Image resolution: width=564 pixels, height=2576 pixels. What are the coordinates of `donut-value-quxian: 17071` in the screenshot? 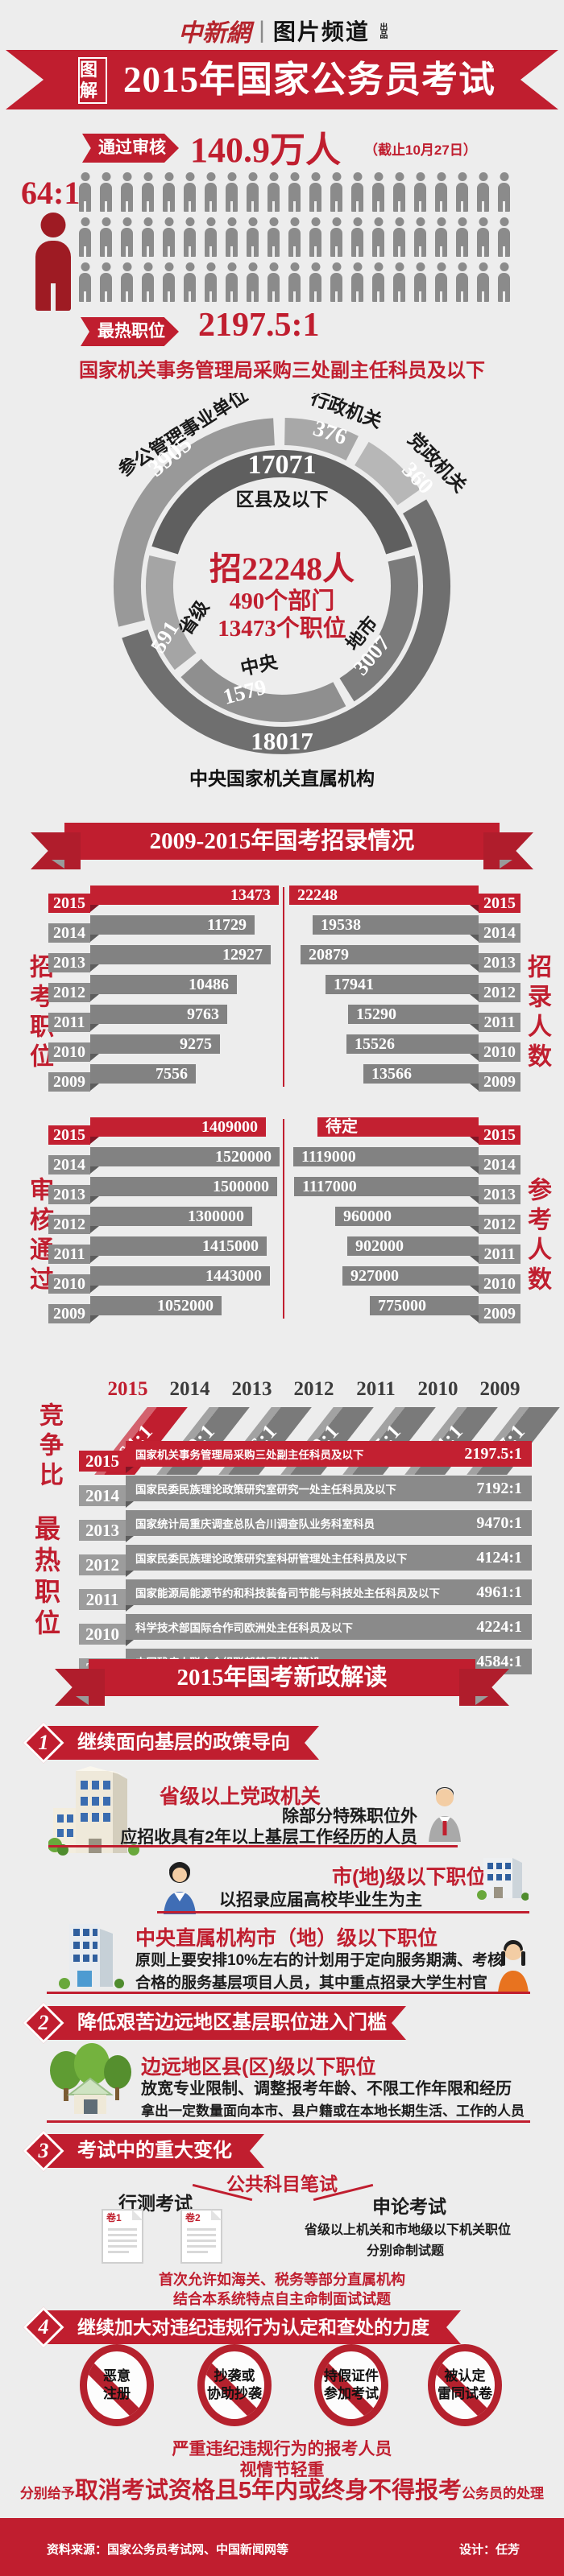 It's located at (282, 465).